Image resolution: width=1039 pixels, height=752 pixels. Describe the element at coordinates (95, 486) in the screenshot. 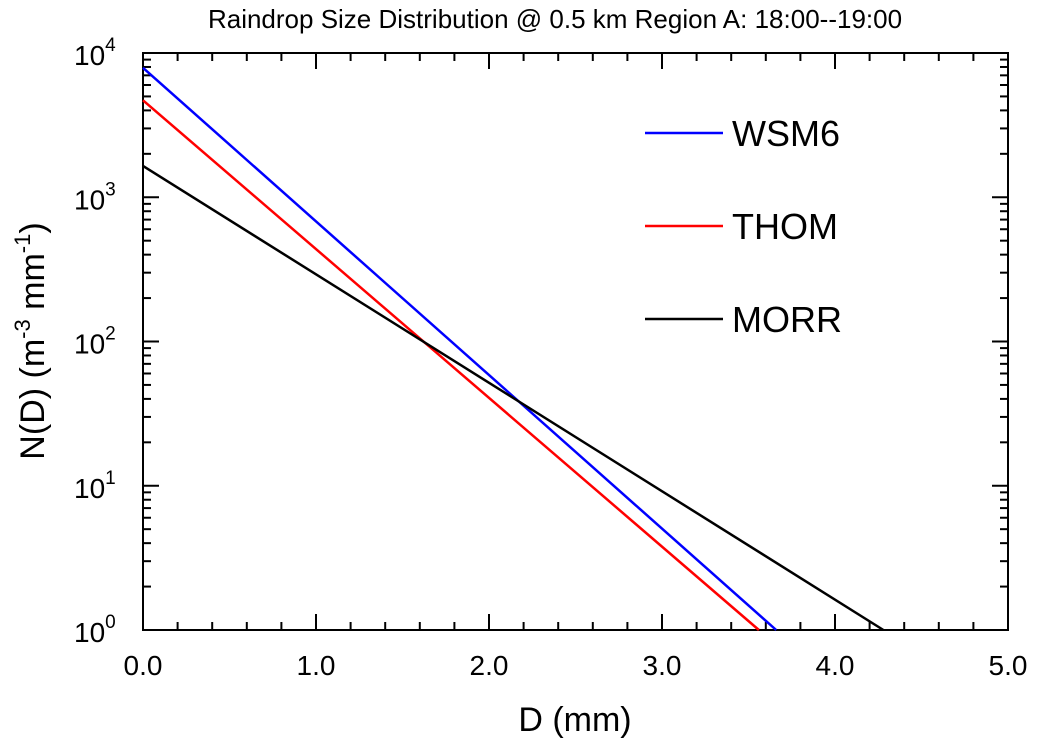

I see `y-tick-label: 10¹` at that location.